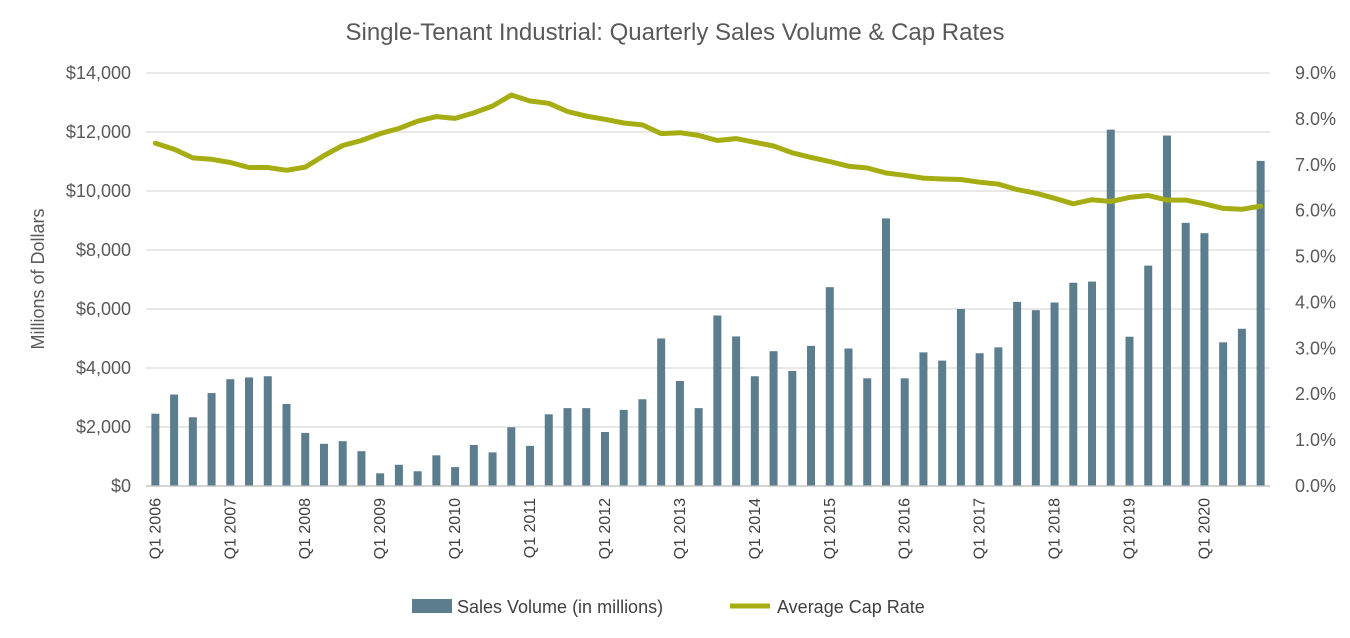  What do you see at coordinates (103, 309) in the screenshot?
I see `y-tick-label: $6,000` at bounding box center [103, 309].